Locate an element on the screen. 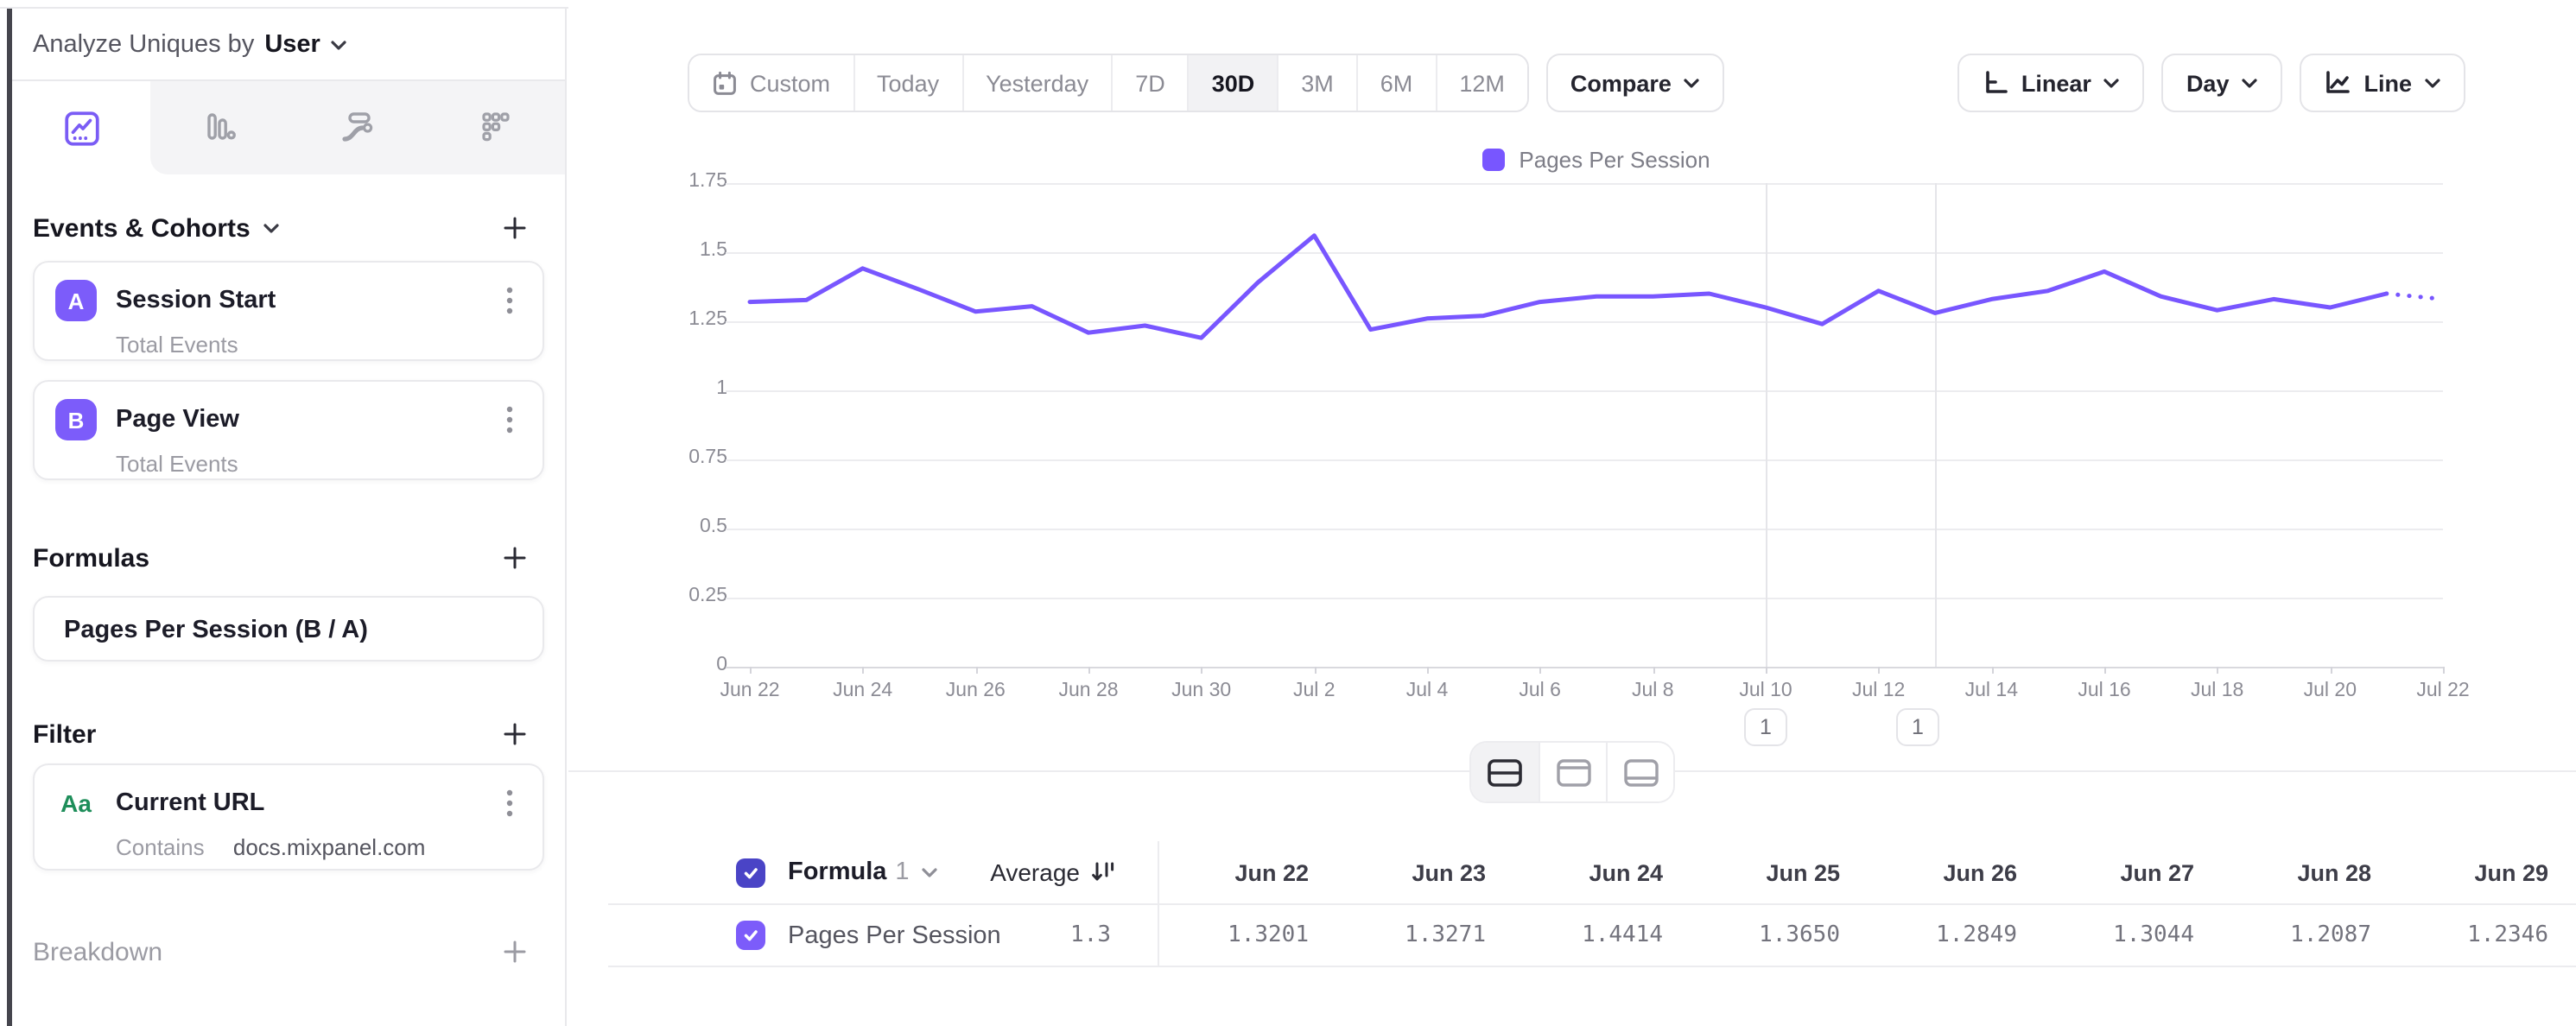 Image resolution: width=2576 pixels, height=1026 pixels. range-label: Custom is located at coordinates (790, 83).